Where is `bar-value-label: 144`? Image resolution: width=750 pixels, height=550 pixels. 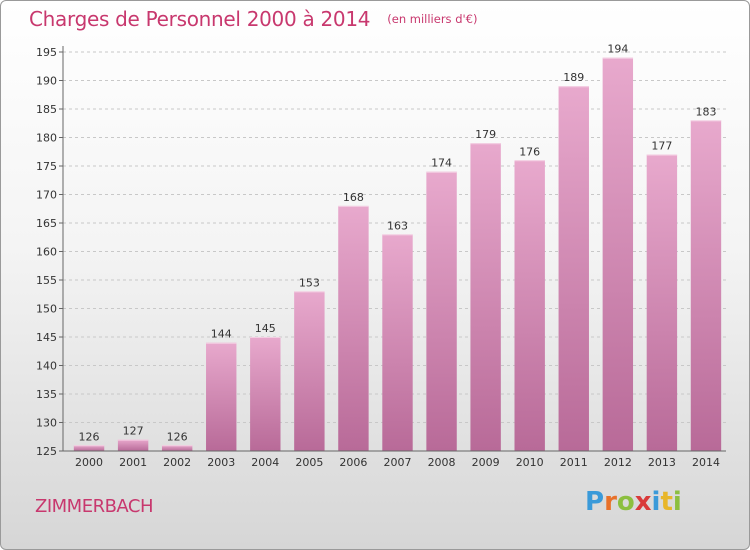 bar-value-label: 144 is located at coordinates (221, 334).